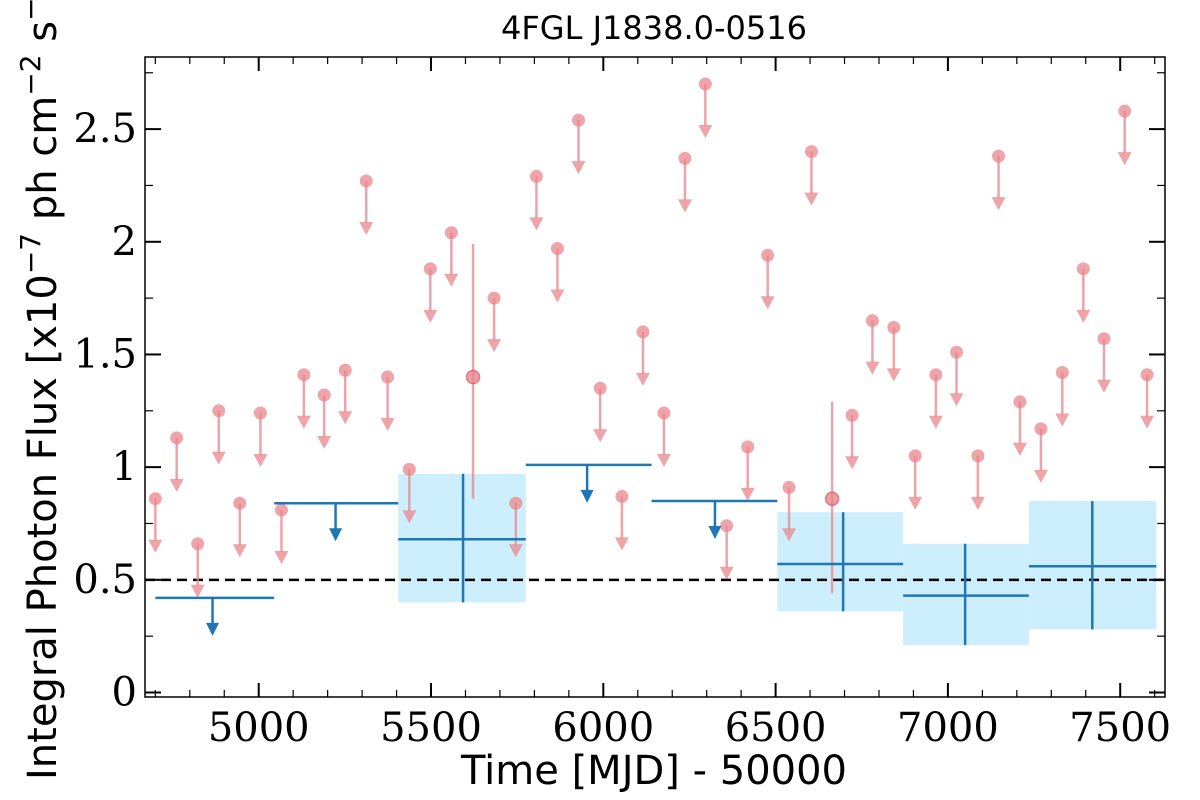  I want to click on x-tick-label: 5000, so click(259, 728).